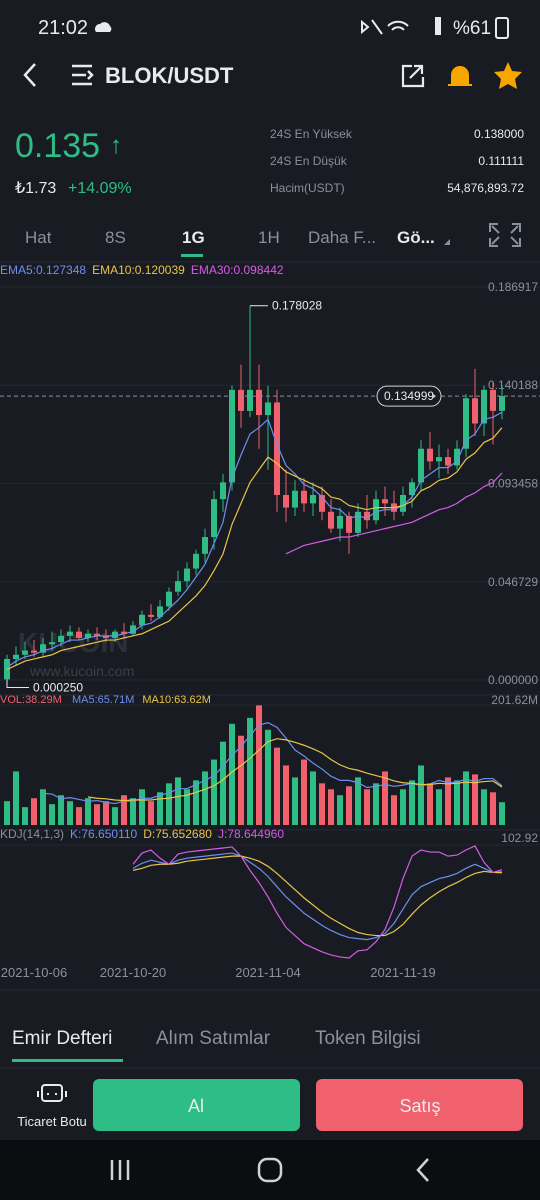 This screenshot has height=1200, width=540. Describe the element at coordinates (103, 834) in the screenshot. I see `kdj-legend: K:76.650110` at that location.